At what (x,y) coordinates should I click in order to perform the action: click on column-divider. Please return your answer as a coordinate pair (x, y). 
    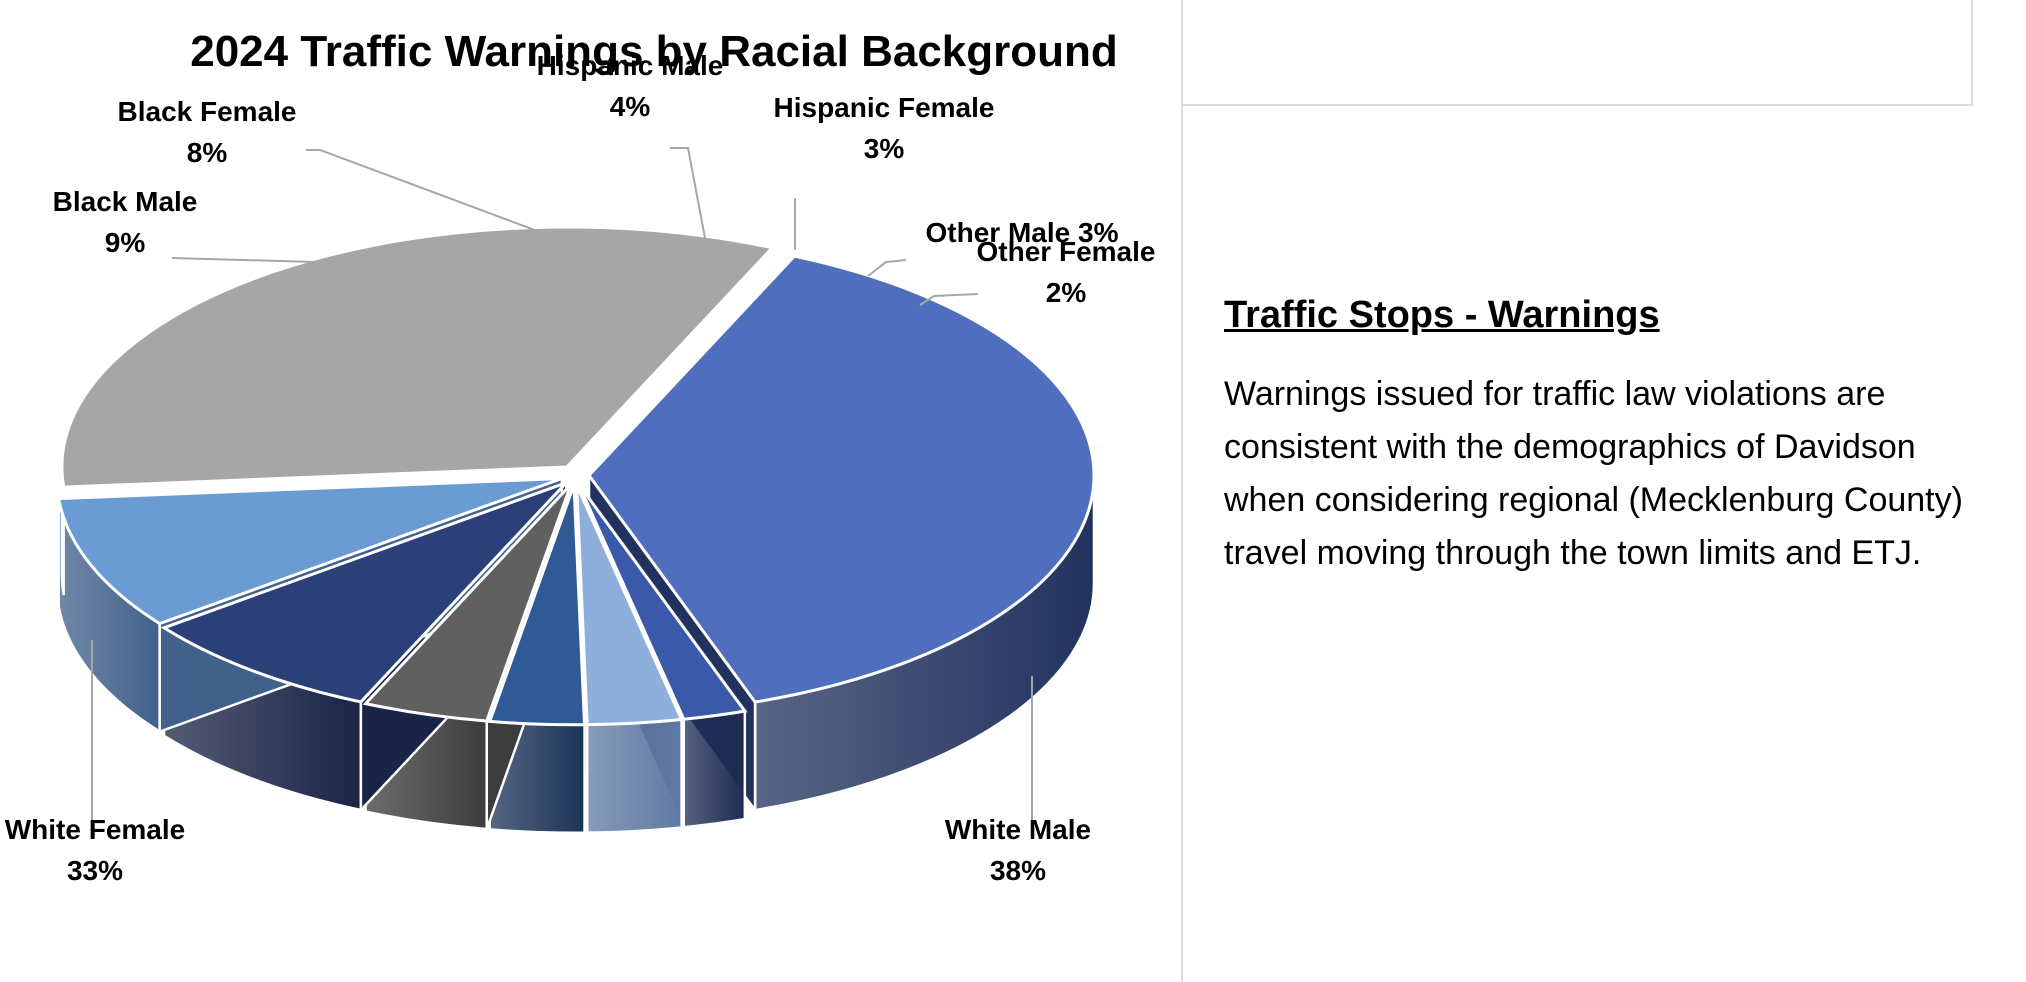
    Looking at the image, I should click on (1182, 491).